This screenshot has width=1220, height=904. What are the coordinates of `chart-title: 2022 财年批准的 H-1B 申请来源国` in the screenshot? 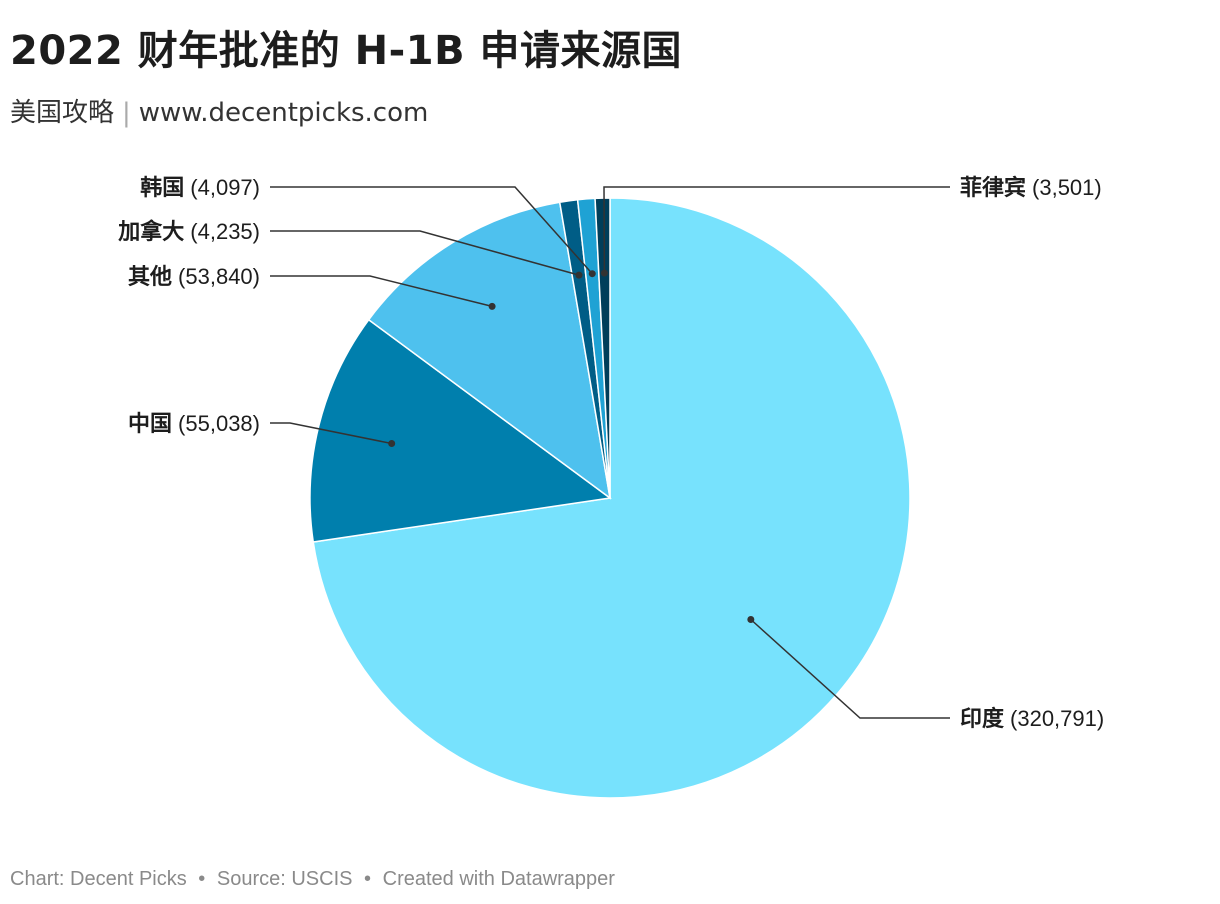 It's located at (346, 51).